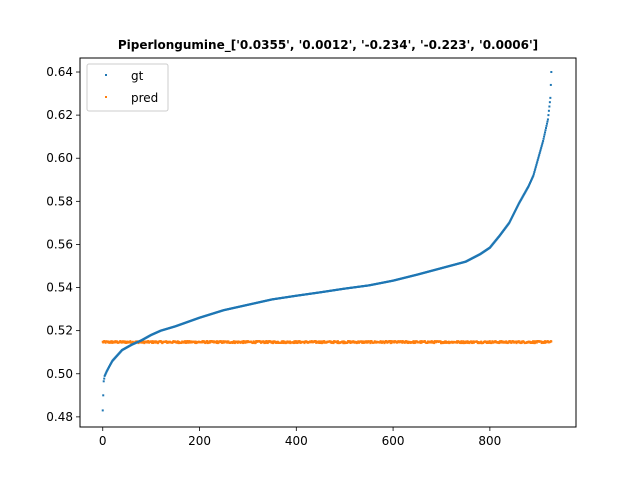 The image size is (640, 480). What do you see at coordinates (59, 115) in the screenshot?
I see `y-tick-label: 0.62` at bounding box center [59, 115].